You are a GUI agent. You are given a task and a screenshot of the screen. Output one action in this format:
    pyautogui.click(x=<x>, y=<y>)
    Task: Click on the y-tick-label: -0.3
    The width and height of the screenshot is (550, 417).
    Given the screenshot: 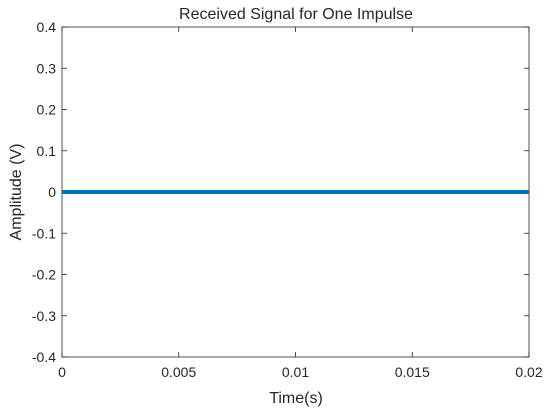 What is the action you would take?
    pyautogui.click(x=44, y=316)
    